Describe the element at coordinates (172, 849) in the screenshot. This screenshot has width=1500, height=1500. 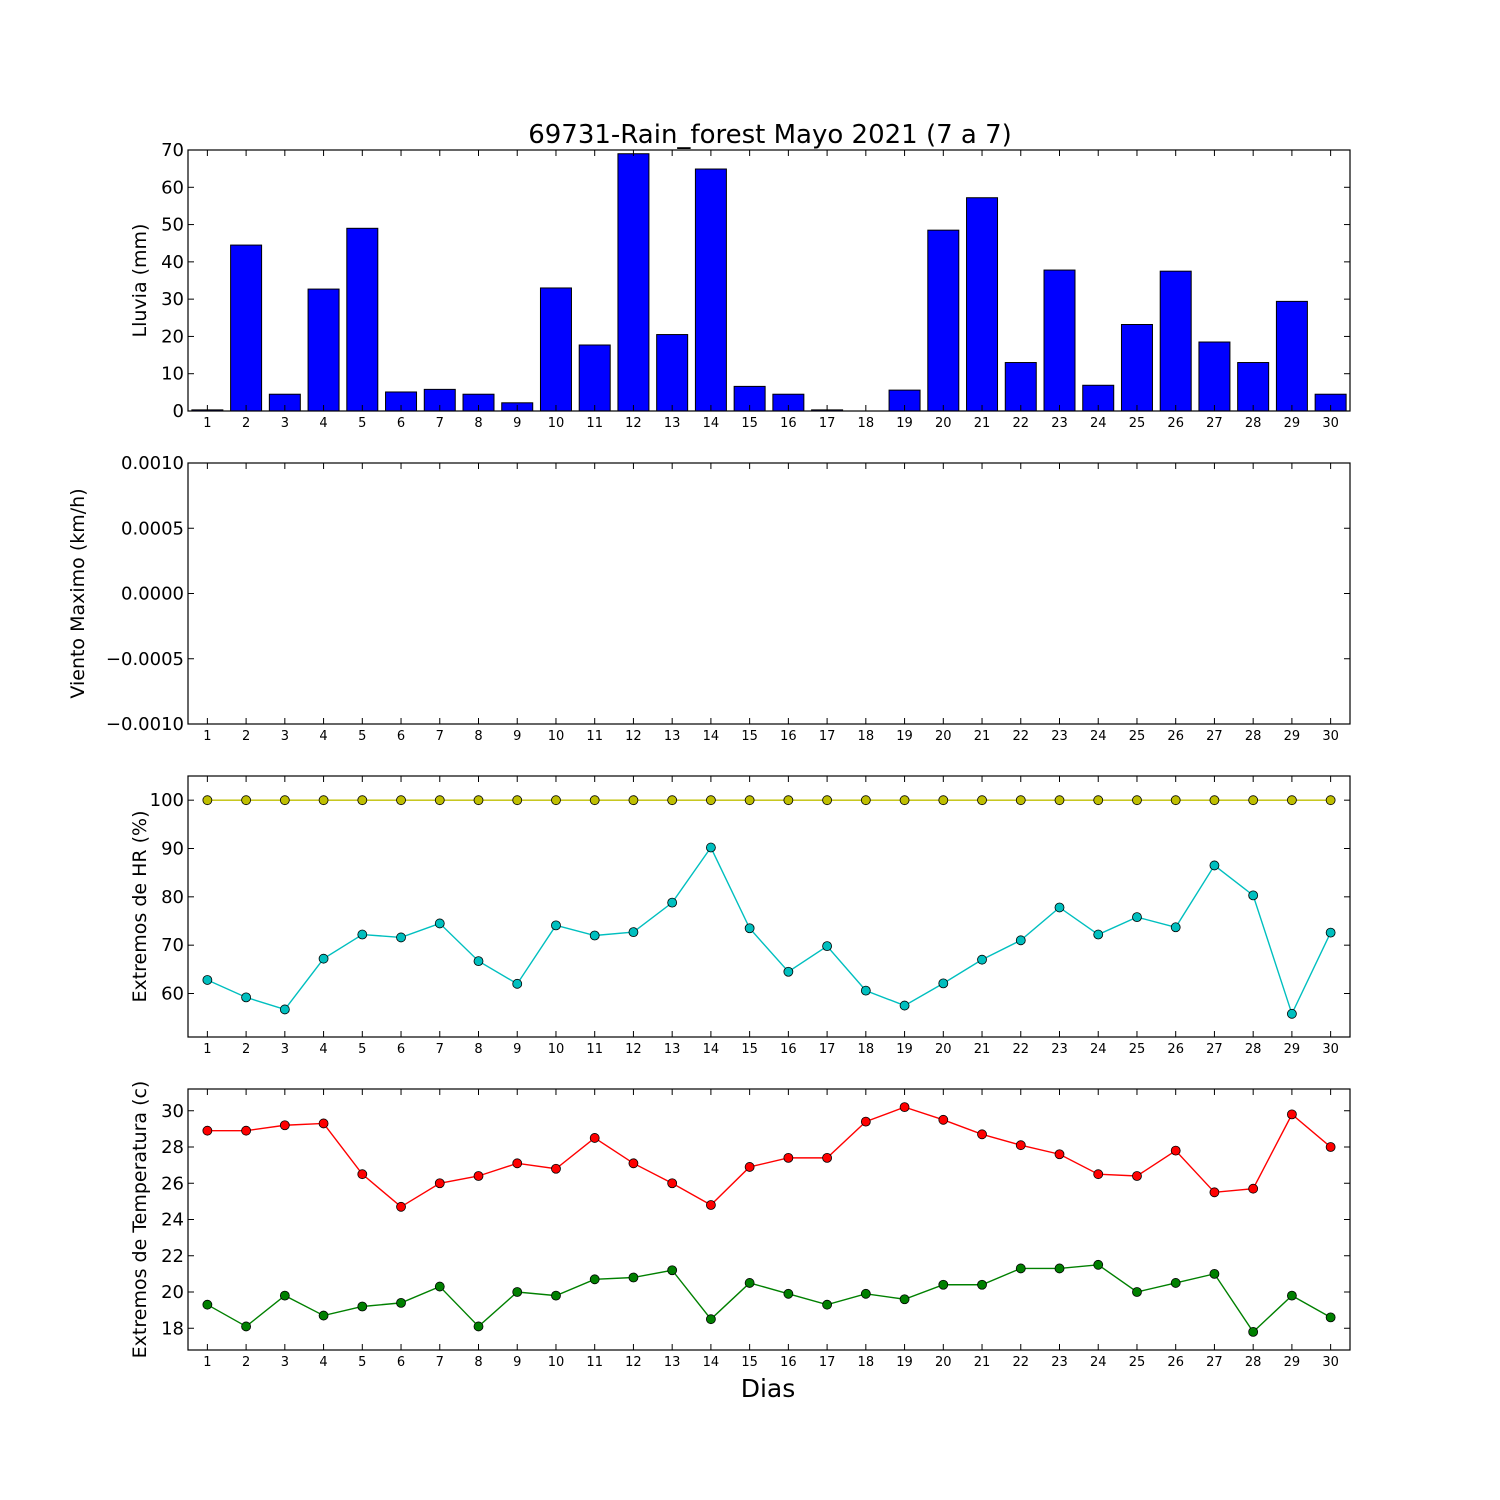
I see `humidity-ytick-label: 90` at that location.